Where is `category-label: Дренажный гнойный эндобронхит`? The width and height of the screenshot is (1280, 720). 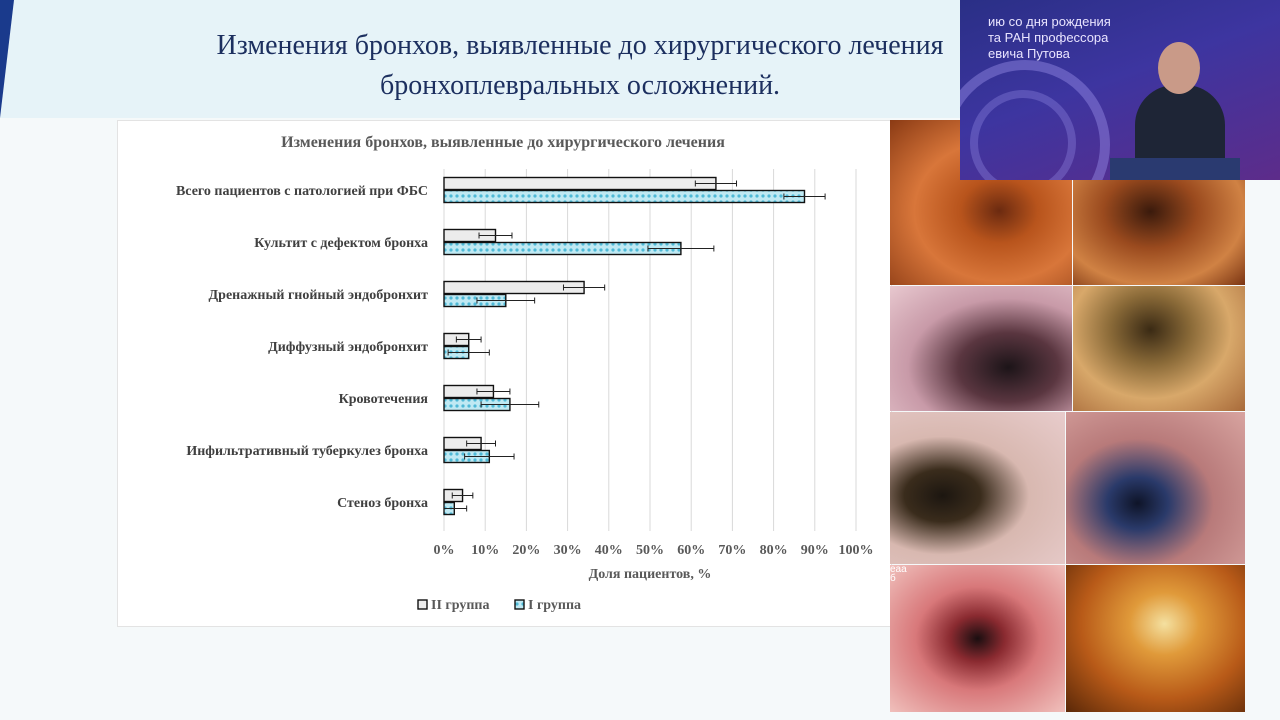 category-label: Дренажный гнойный эндобронхит is located at coordinates (319, 295).